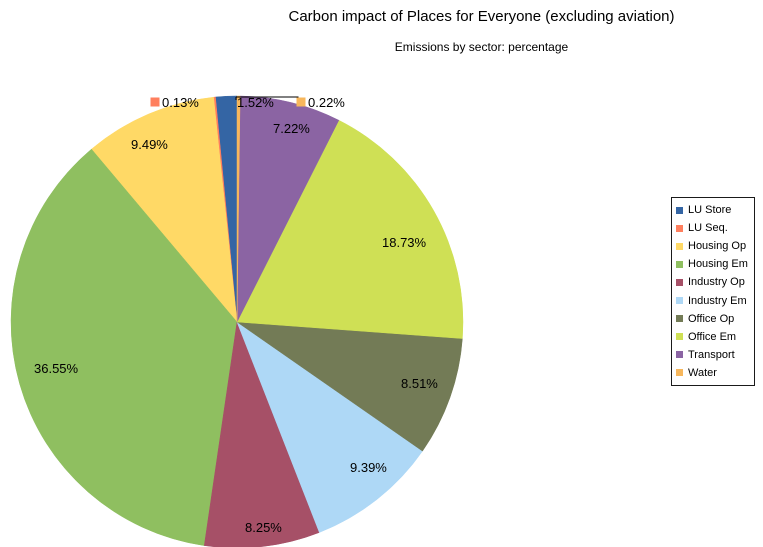 The width and height of the screenshot is (763, 547). What do you see at coordinates (56, 368) in the screenshot?
I see `data-label-text-housing-em: 36.55%` at bounding box center [56, 368].